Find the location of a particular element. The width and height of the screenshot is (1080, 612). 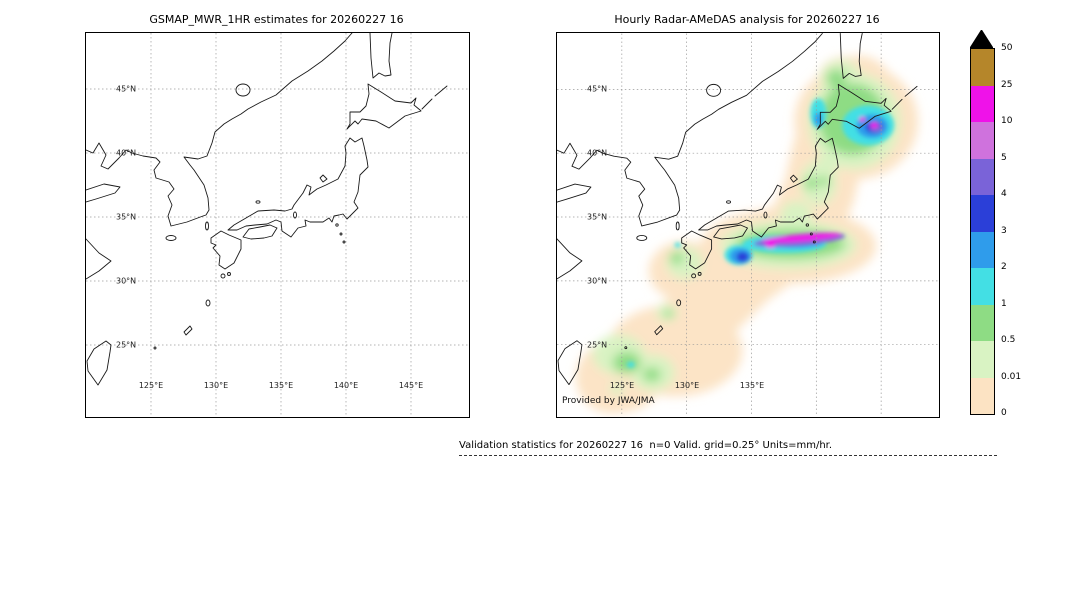

colorbar-overflow-triangle is located at coordinates (981, 39).